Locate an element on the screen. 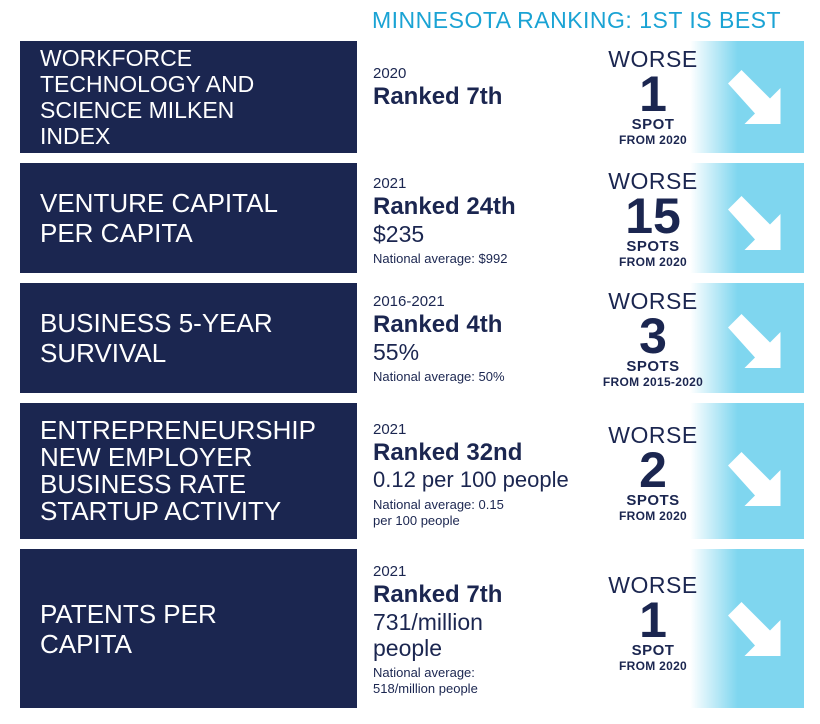 This screenshot has height=724, width=820. change-panel: WORSE 2 SPOTS FROM 2020 is located at coordinates (700, 471).